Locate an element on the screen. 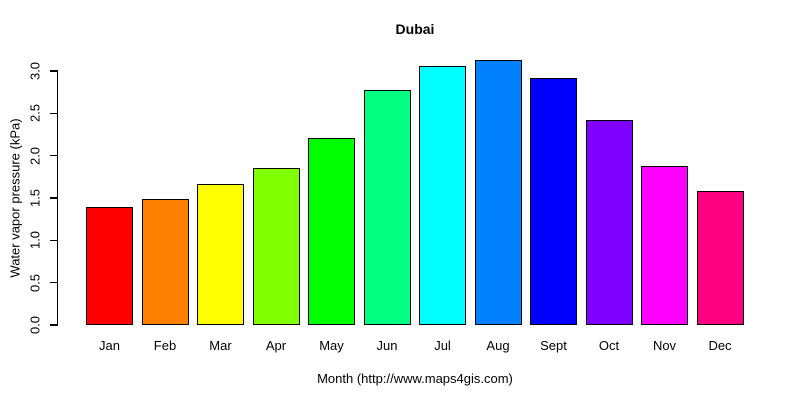 The width and height of the screenshot is (800, 400). y-tick-label: 0.5 is located at coordinates (35, 282).